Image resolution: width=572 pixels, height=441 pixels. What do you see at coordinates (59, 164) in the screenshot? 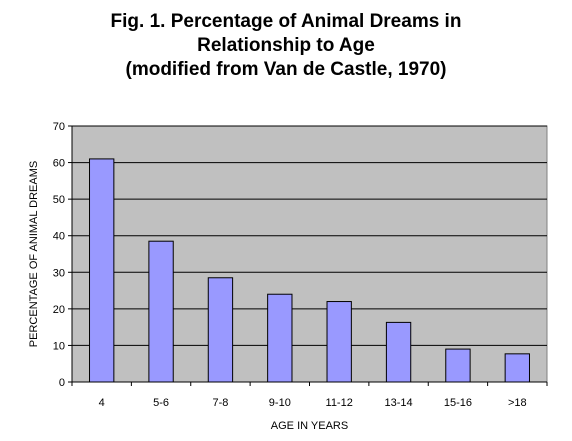
I see `y-tick-label: 60` at bounding box center [59, 164].